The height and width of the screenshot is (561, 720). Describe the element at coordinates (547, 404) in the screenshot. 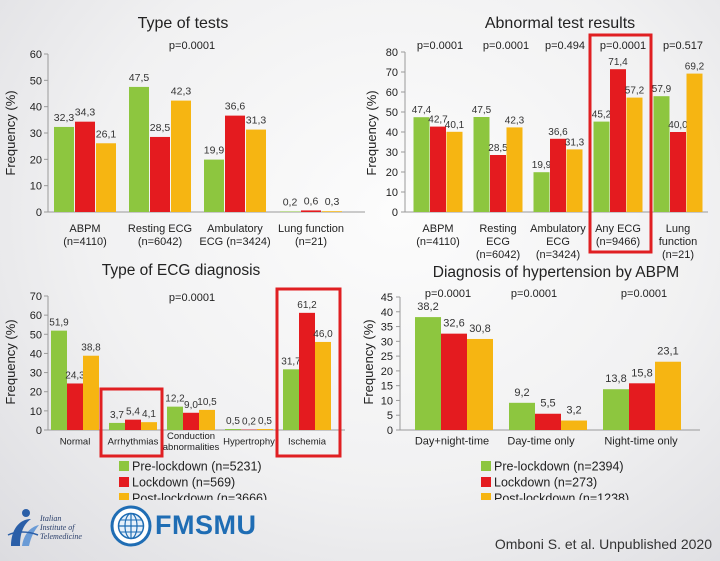

I see `bar-value-label: 5,5` at that location.